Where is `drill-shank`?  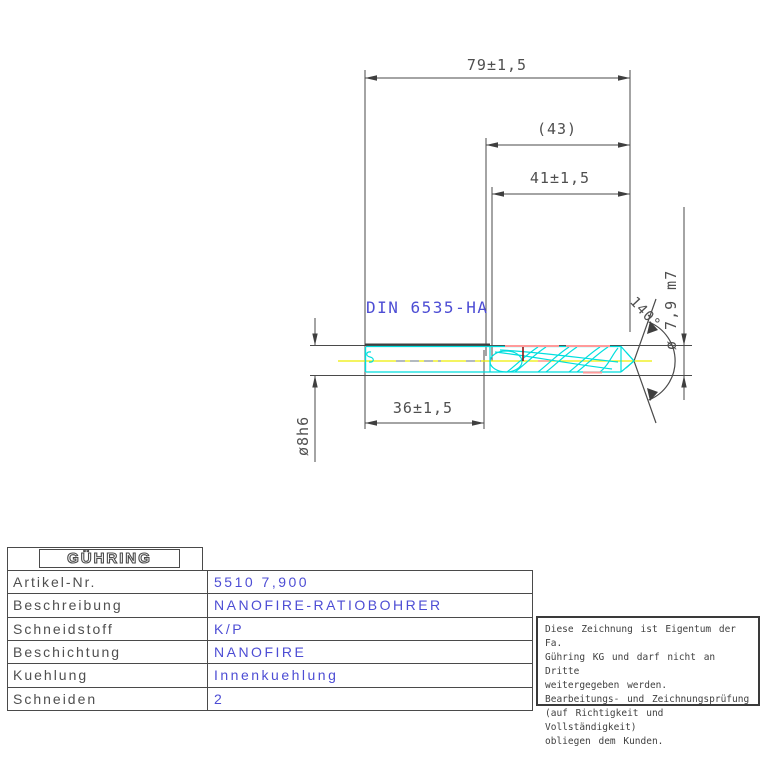
drill-shank is located at coordinates (492, 358).